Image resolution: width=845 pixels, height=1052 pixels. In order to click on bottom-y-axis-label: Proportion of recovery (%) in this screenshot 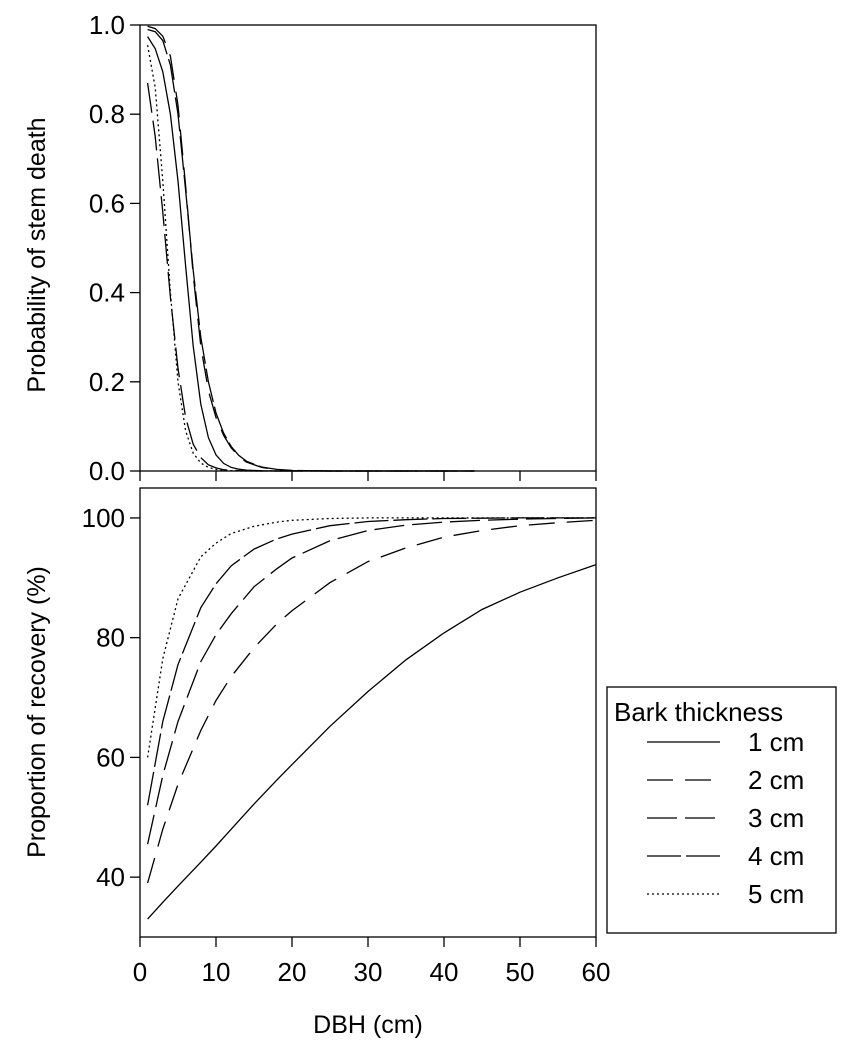, I will do `click(37, 712)`.